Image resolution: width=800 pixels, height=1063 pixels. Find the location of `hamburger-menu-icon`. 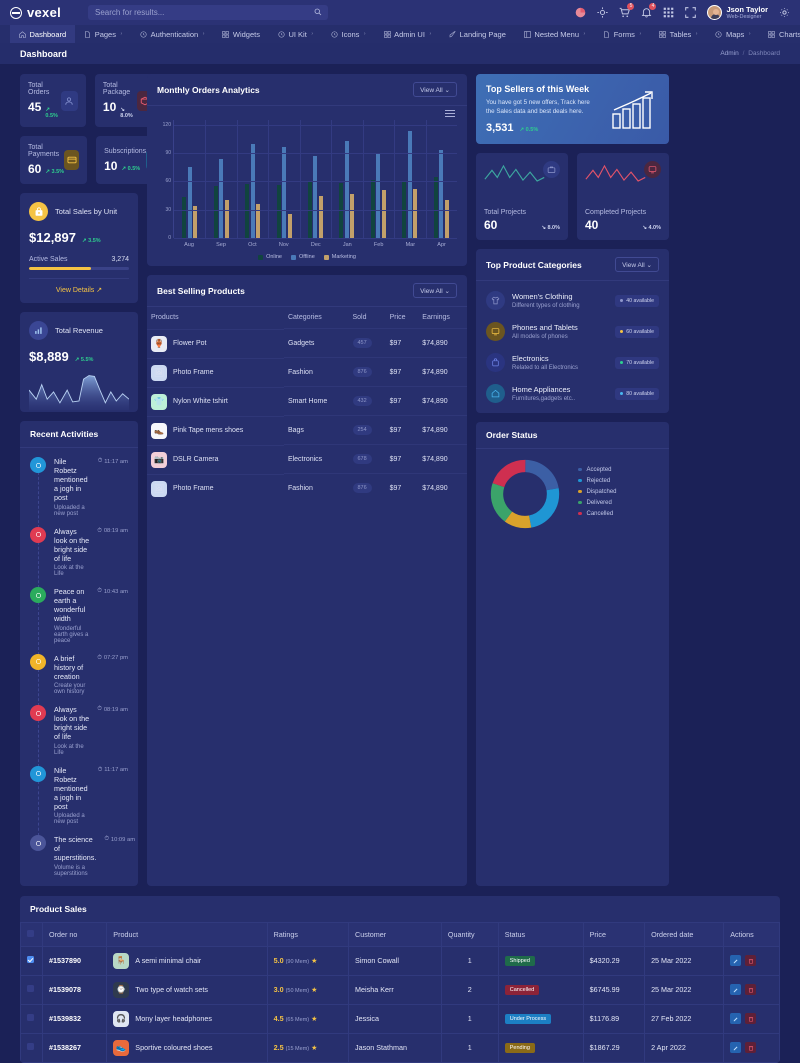

hamburger-menu-icon is located at coordinates (450, 113).